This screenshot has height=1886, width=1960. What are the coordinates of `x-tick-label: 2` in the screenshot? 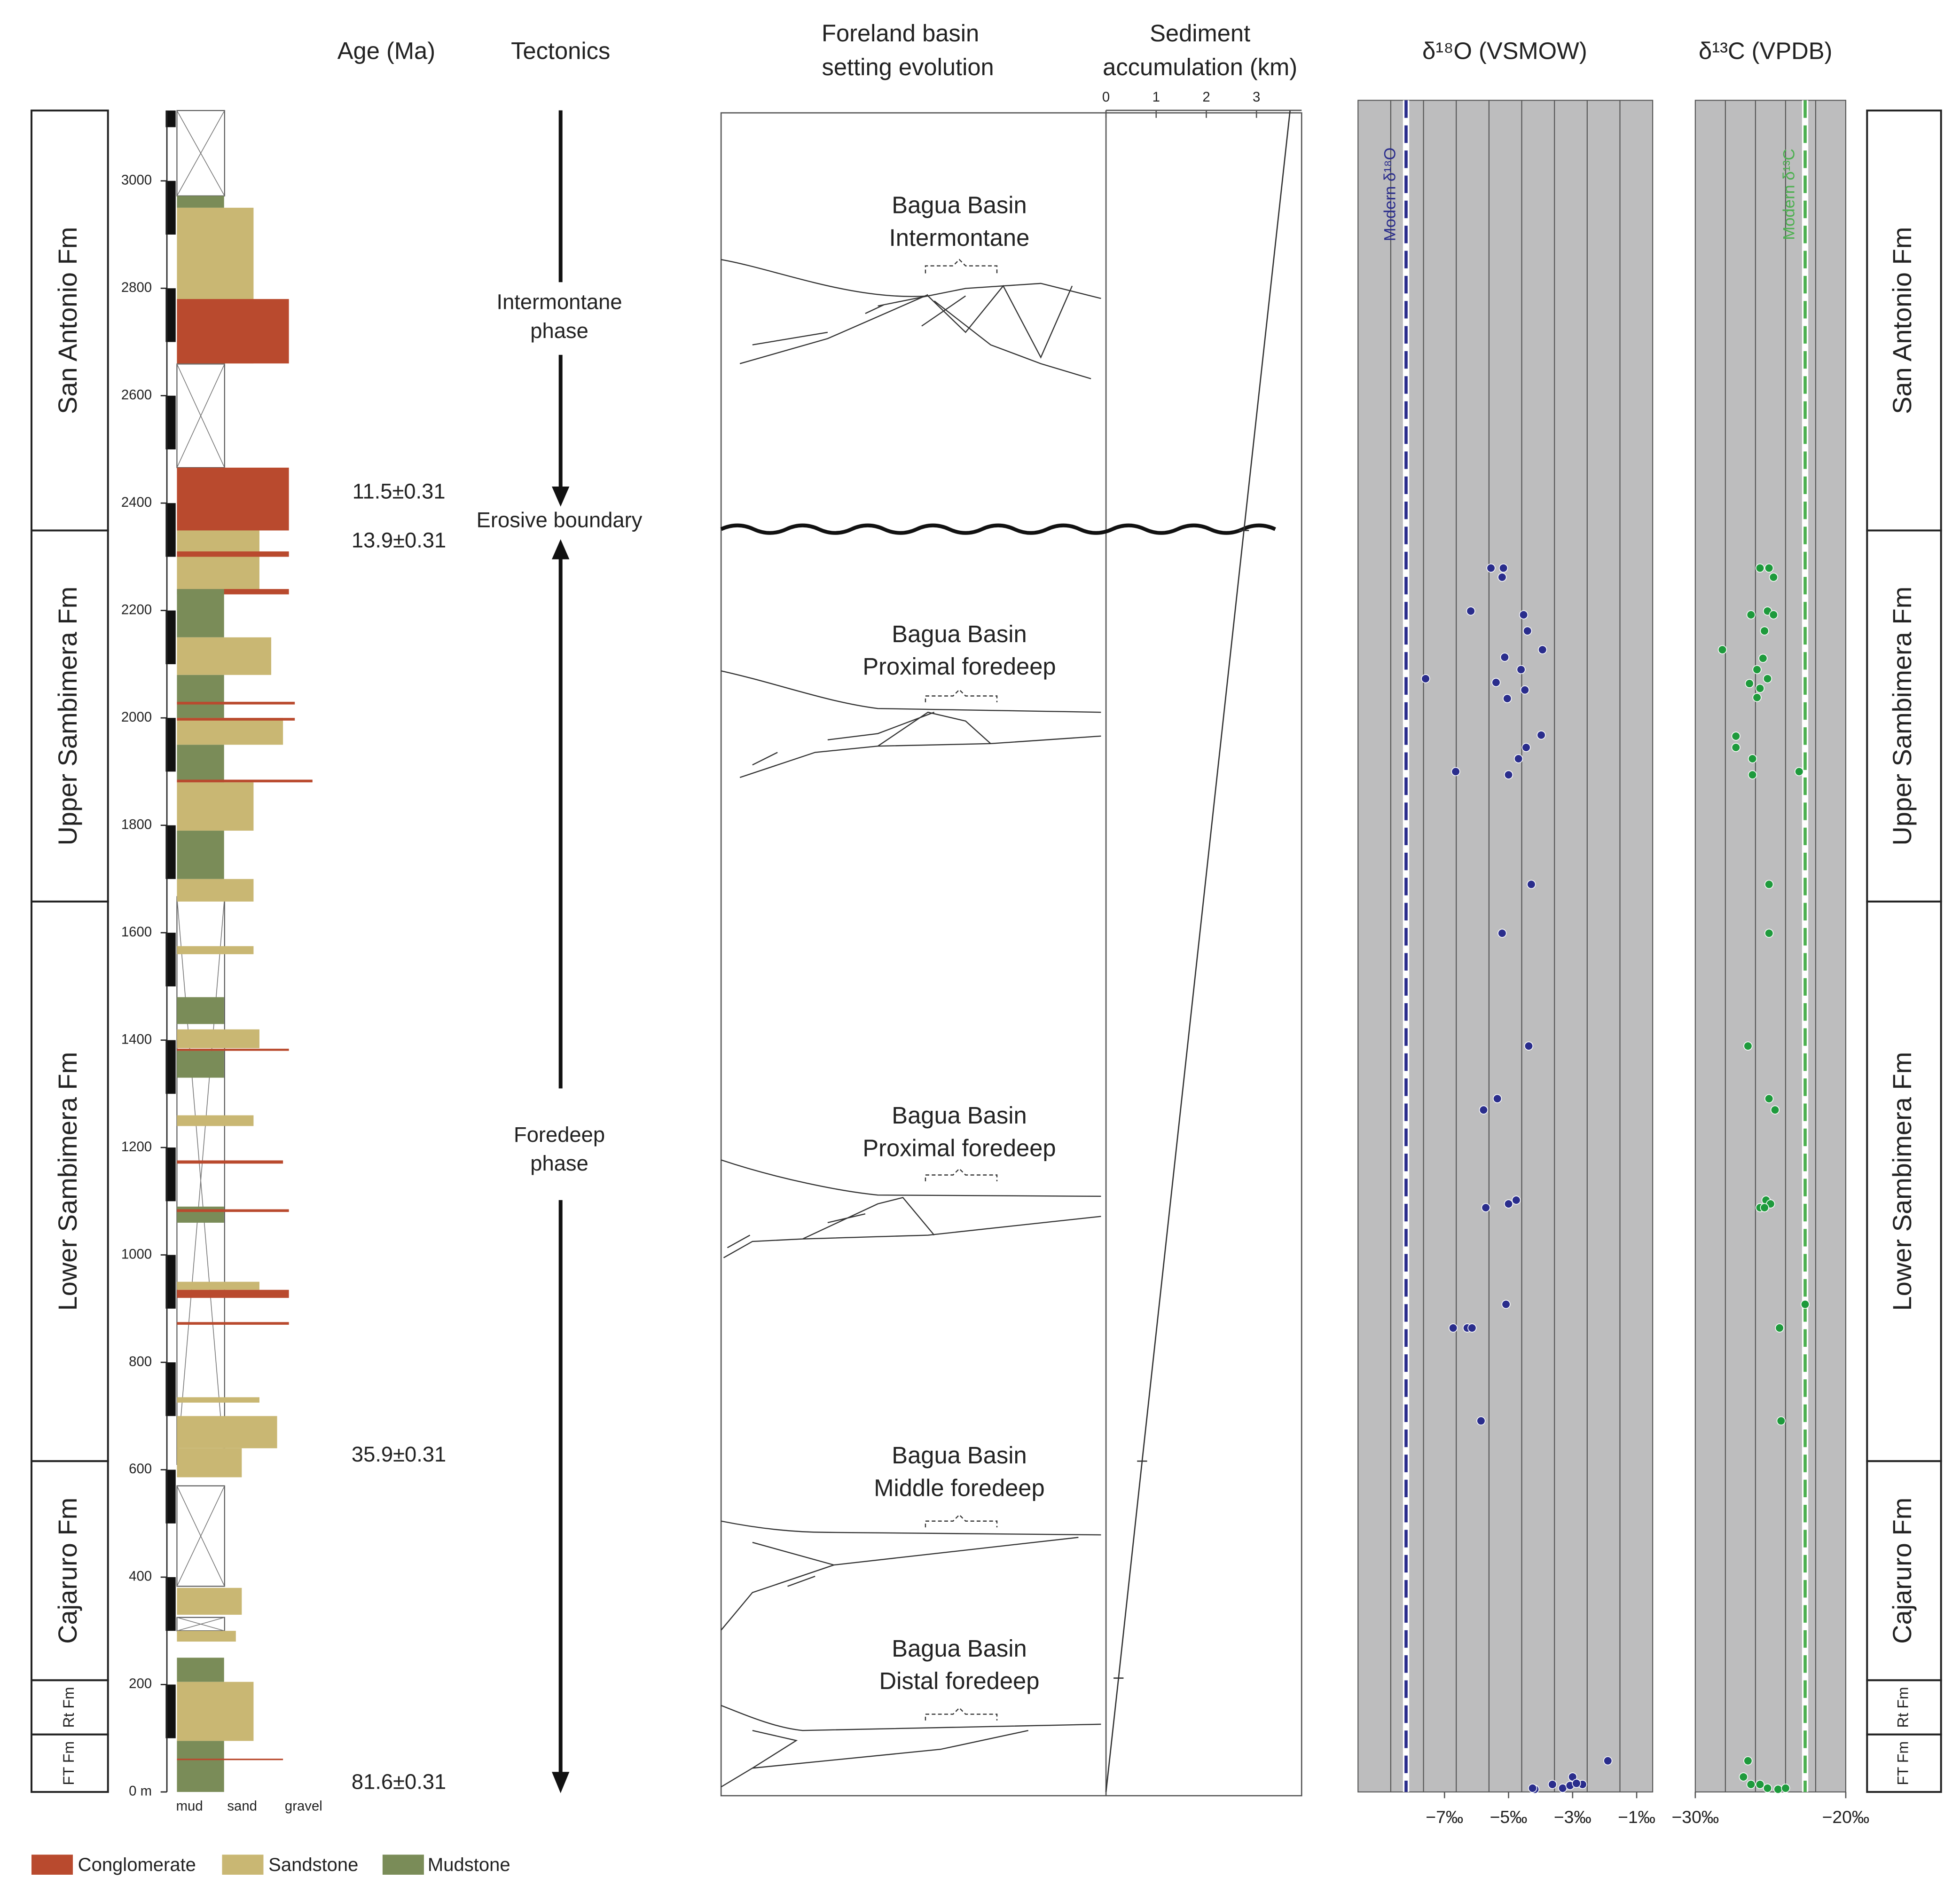 It's located at (1206, 97).